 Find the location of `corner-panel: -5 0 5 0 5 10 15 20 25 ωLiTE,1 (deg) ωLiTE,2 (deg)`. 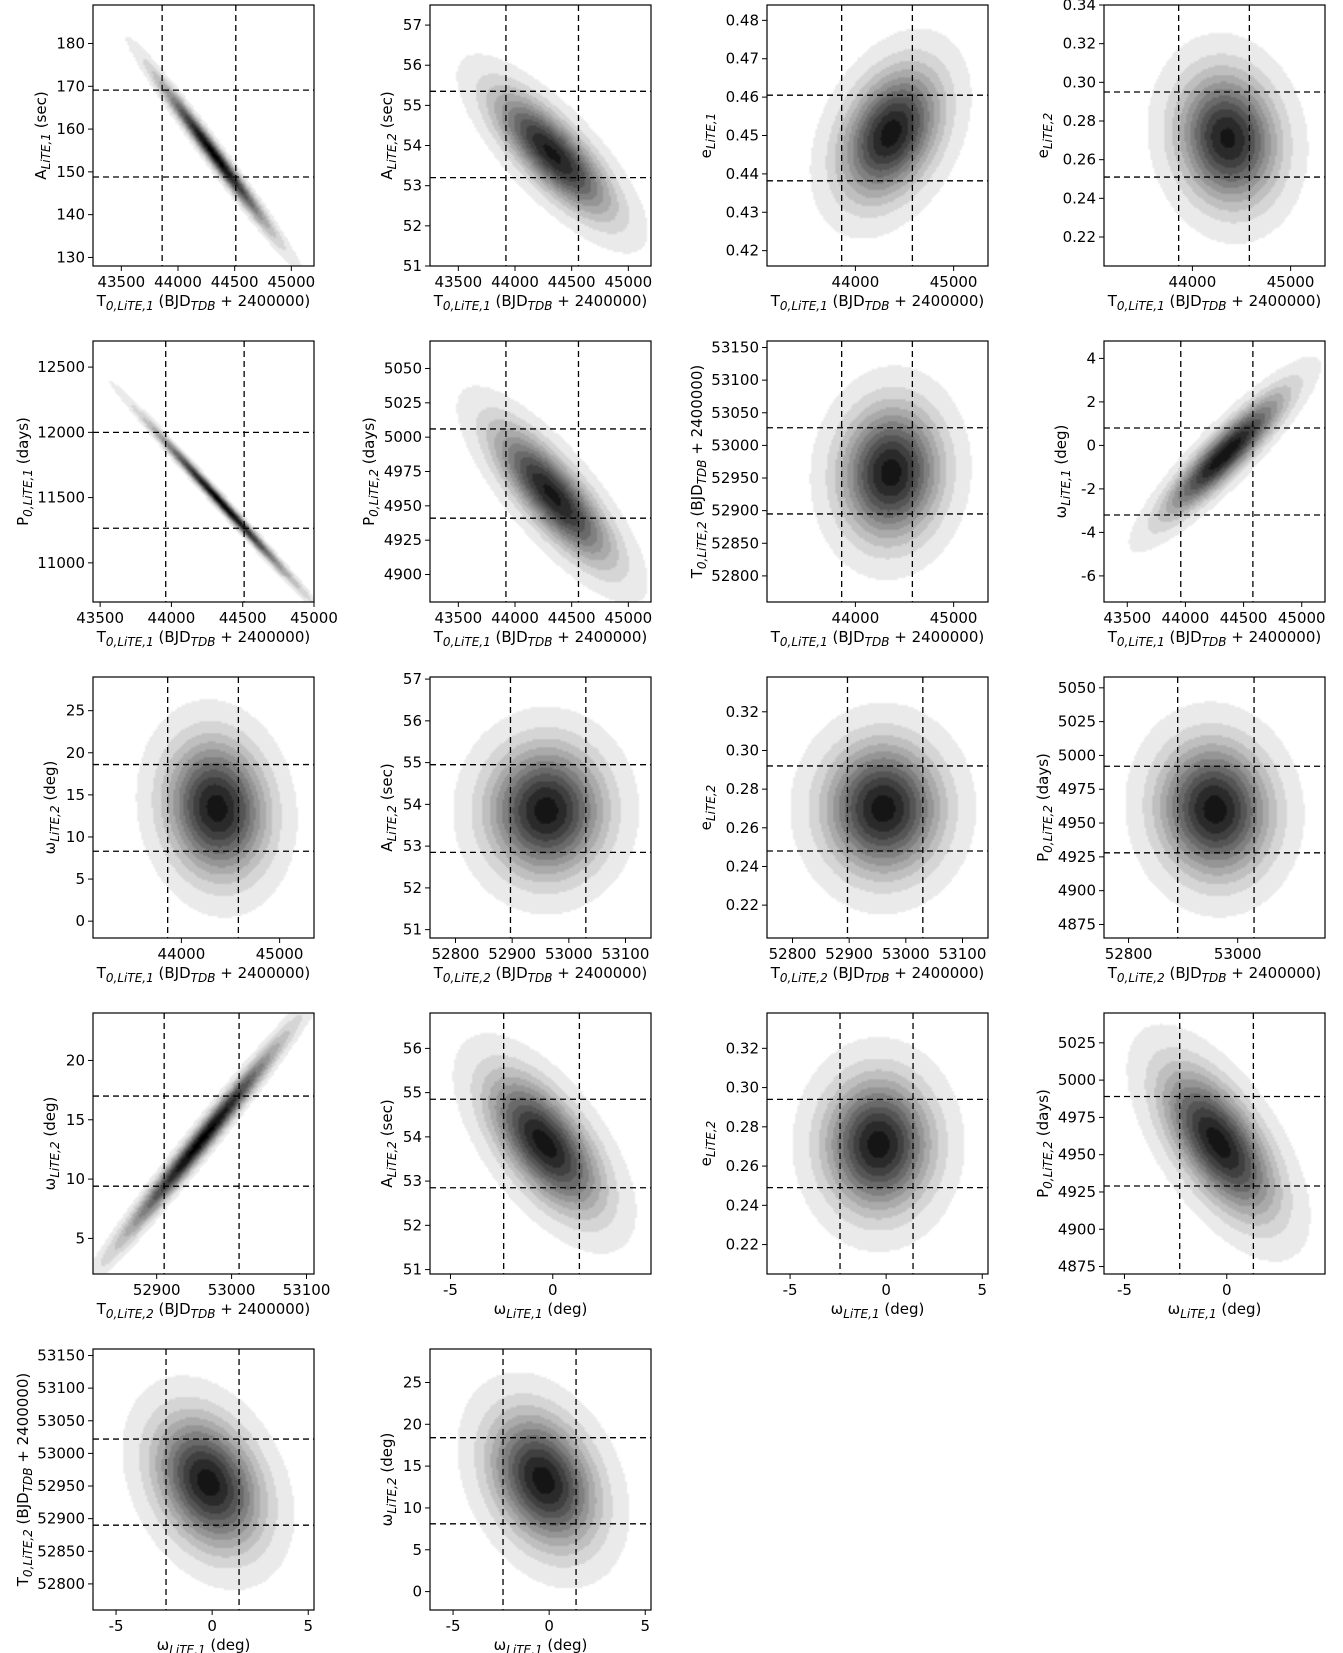

corner-panel: -5 0 5 0 5 10 15 20 25 ωLiTE,1 (deg) ωLiTE,2 (deg) is located at coordinates (515, 1500).